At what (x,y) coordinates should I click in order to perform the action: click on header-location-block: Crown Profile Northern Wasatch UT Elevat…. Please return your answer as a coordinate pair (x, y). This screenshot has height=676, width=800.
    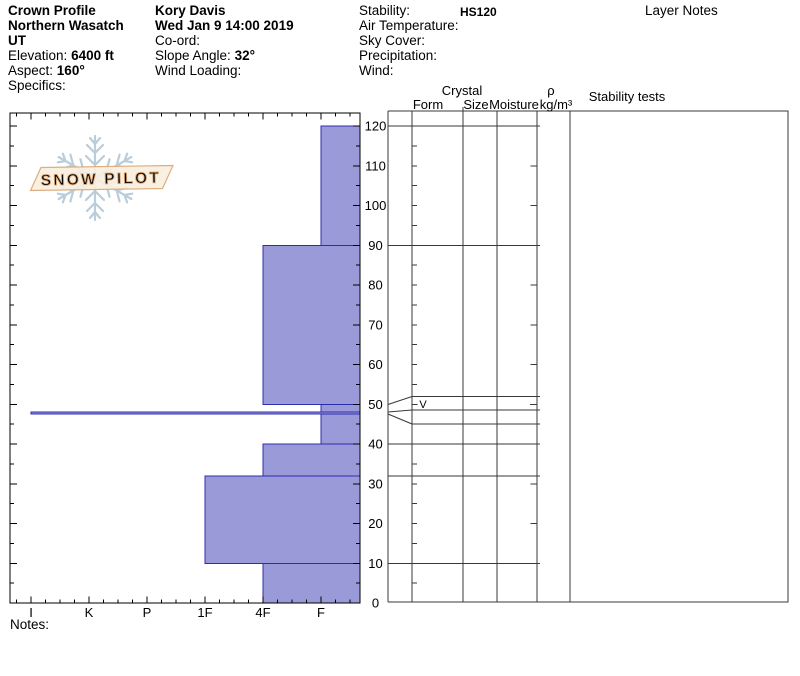
    Looking at the image, I should click on (66, 48).